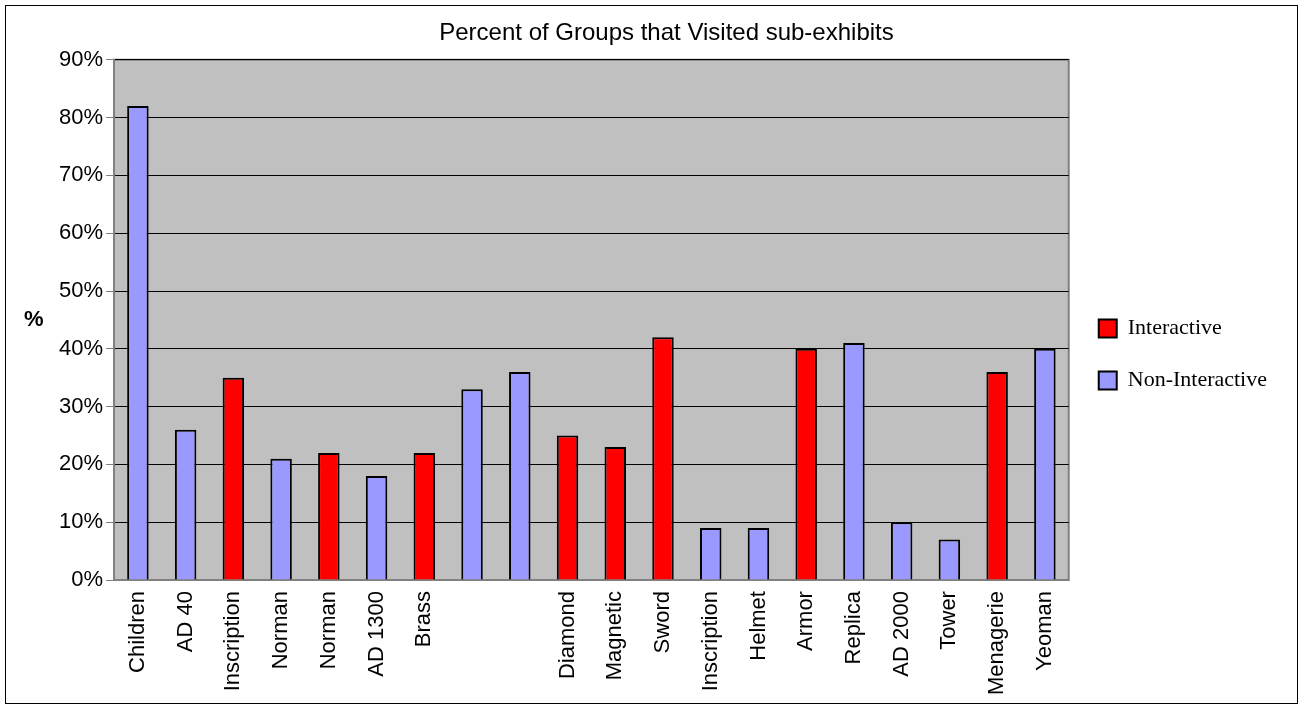 Image resolution: width=1303 pixels, height=709 pixels. What do you see at coordinates (566, 635) in the screenshot?
I see `x-tick-label: Diamond` at bounding box center [566, 635].